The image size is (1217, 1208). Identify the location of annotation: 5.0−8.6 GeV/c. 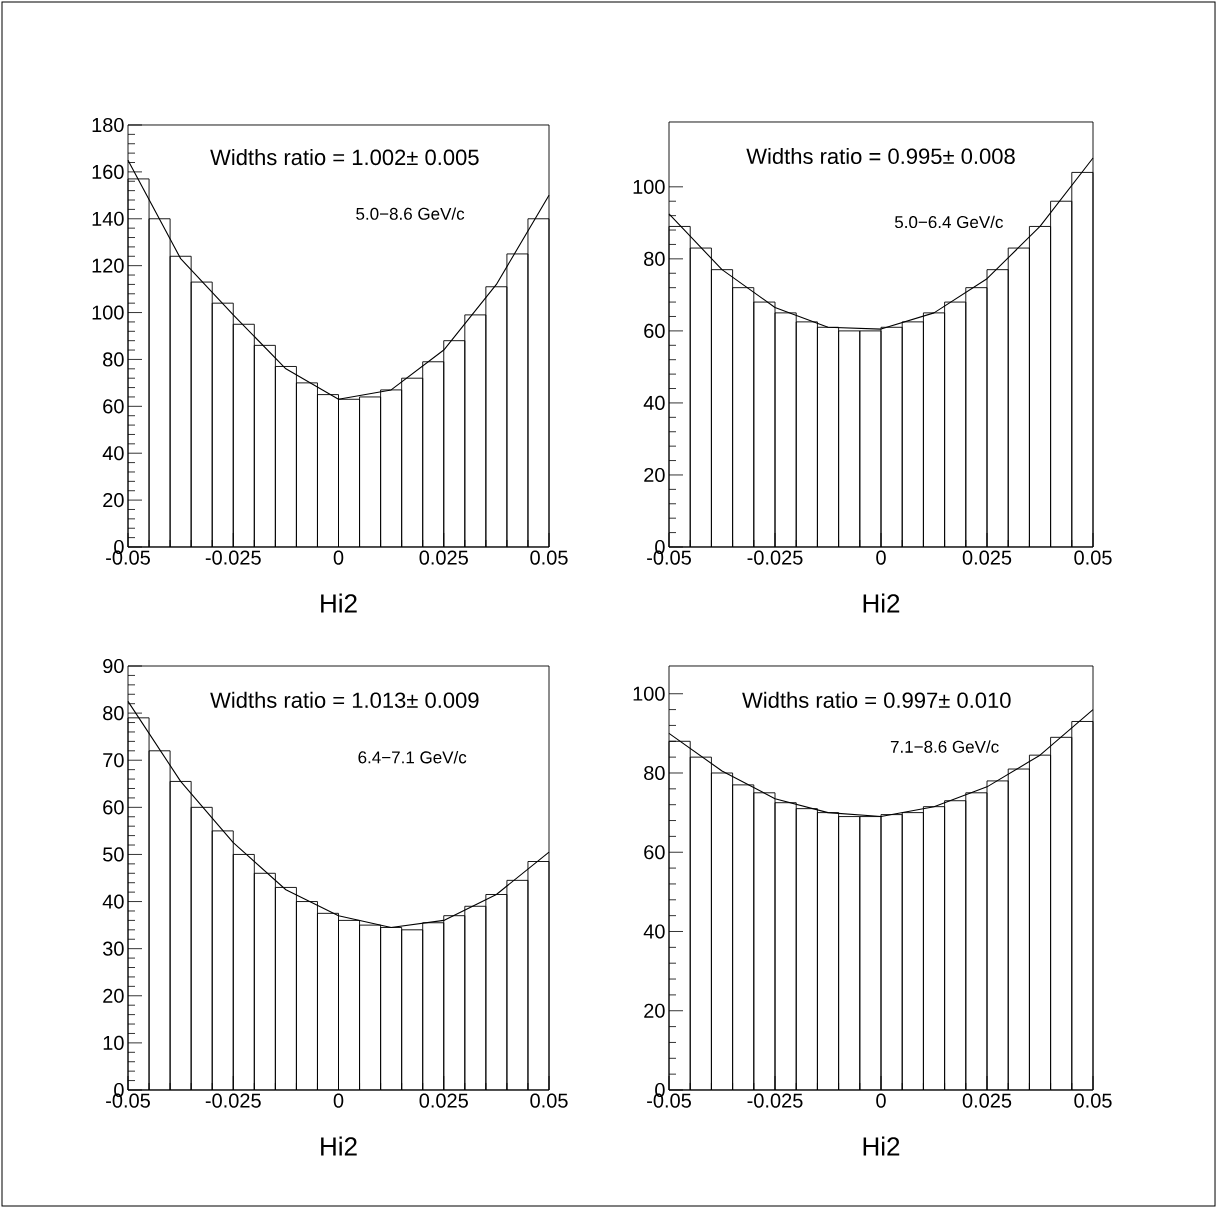
(410, 213).